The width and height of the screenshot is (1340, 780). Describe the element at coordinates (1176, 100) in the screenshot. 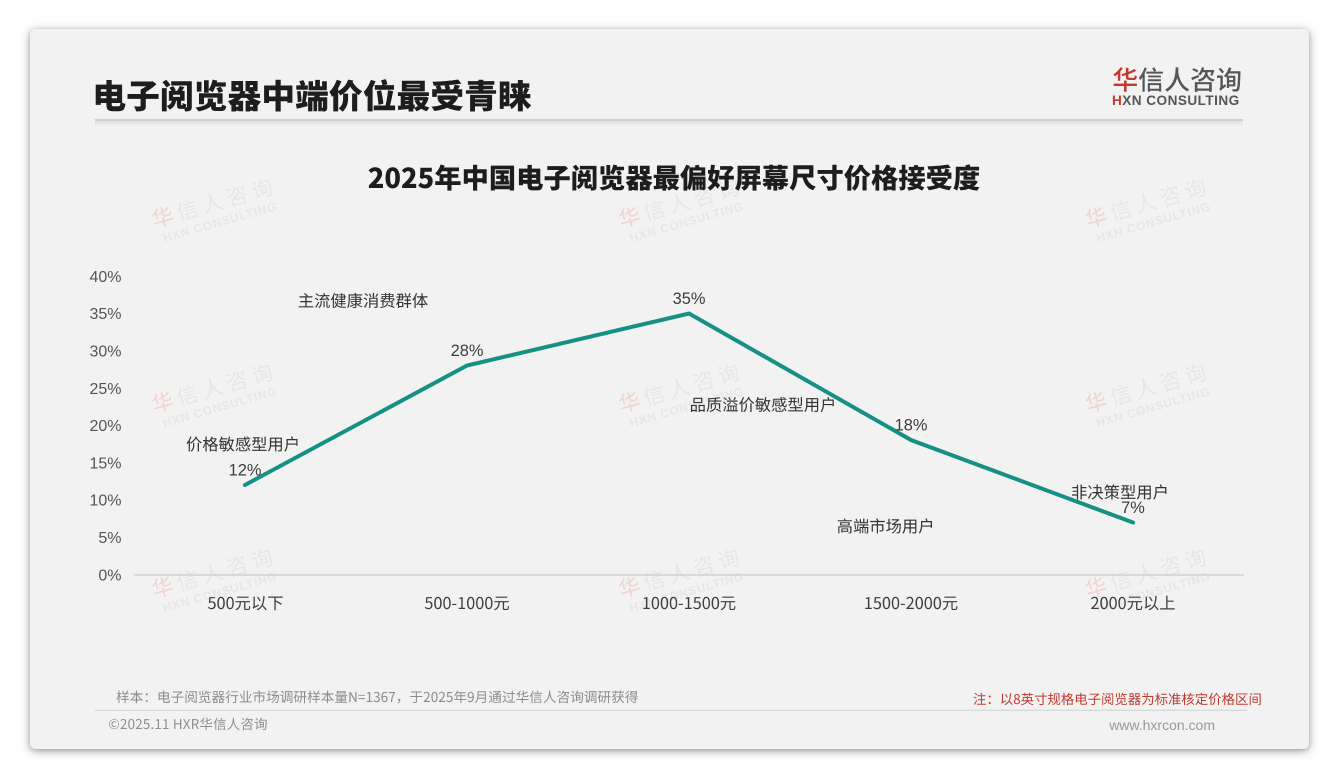

I see `svg-text: HXN CONSULTING` at that location.